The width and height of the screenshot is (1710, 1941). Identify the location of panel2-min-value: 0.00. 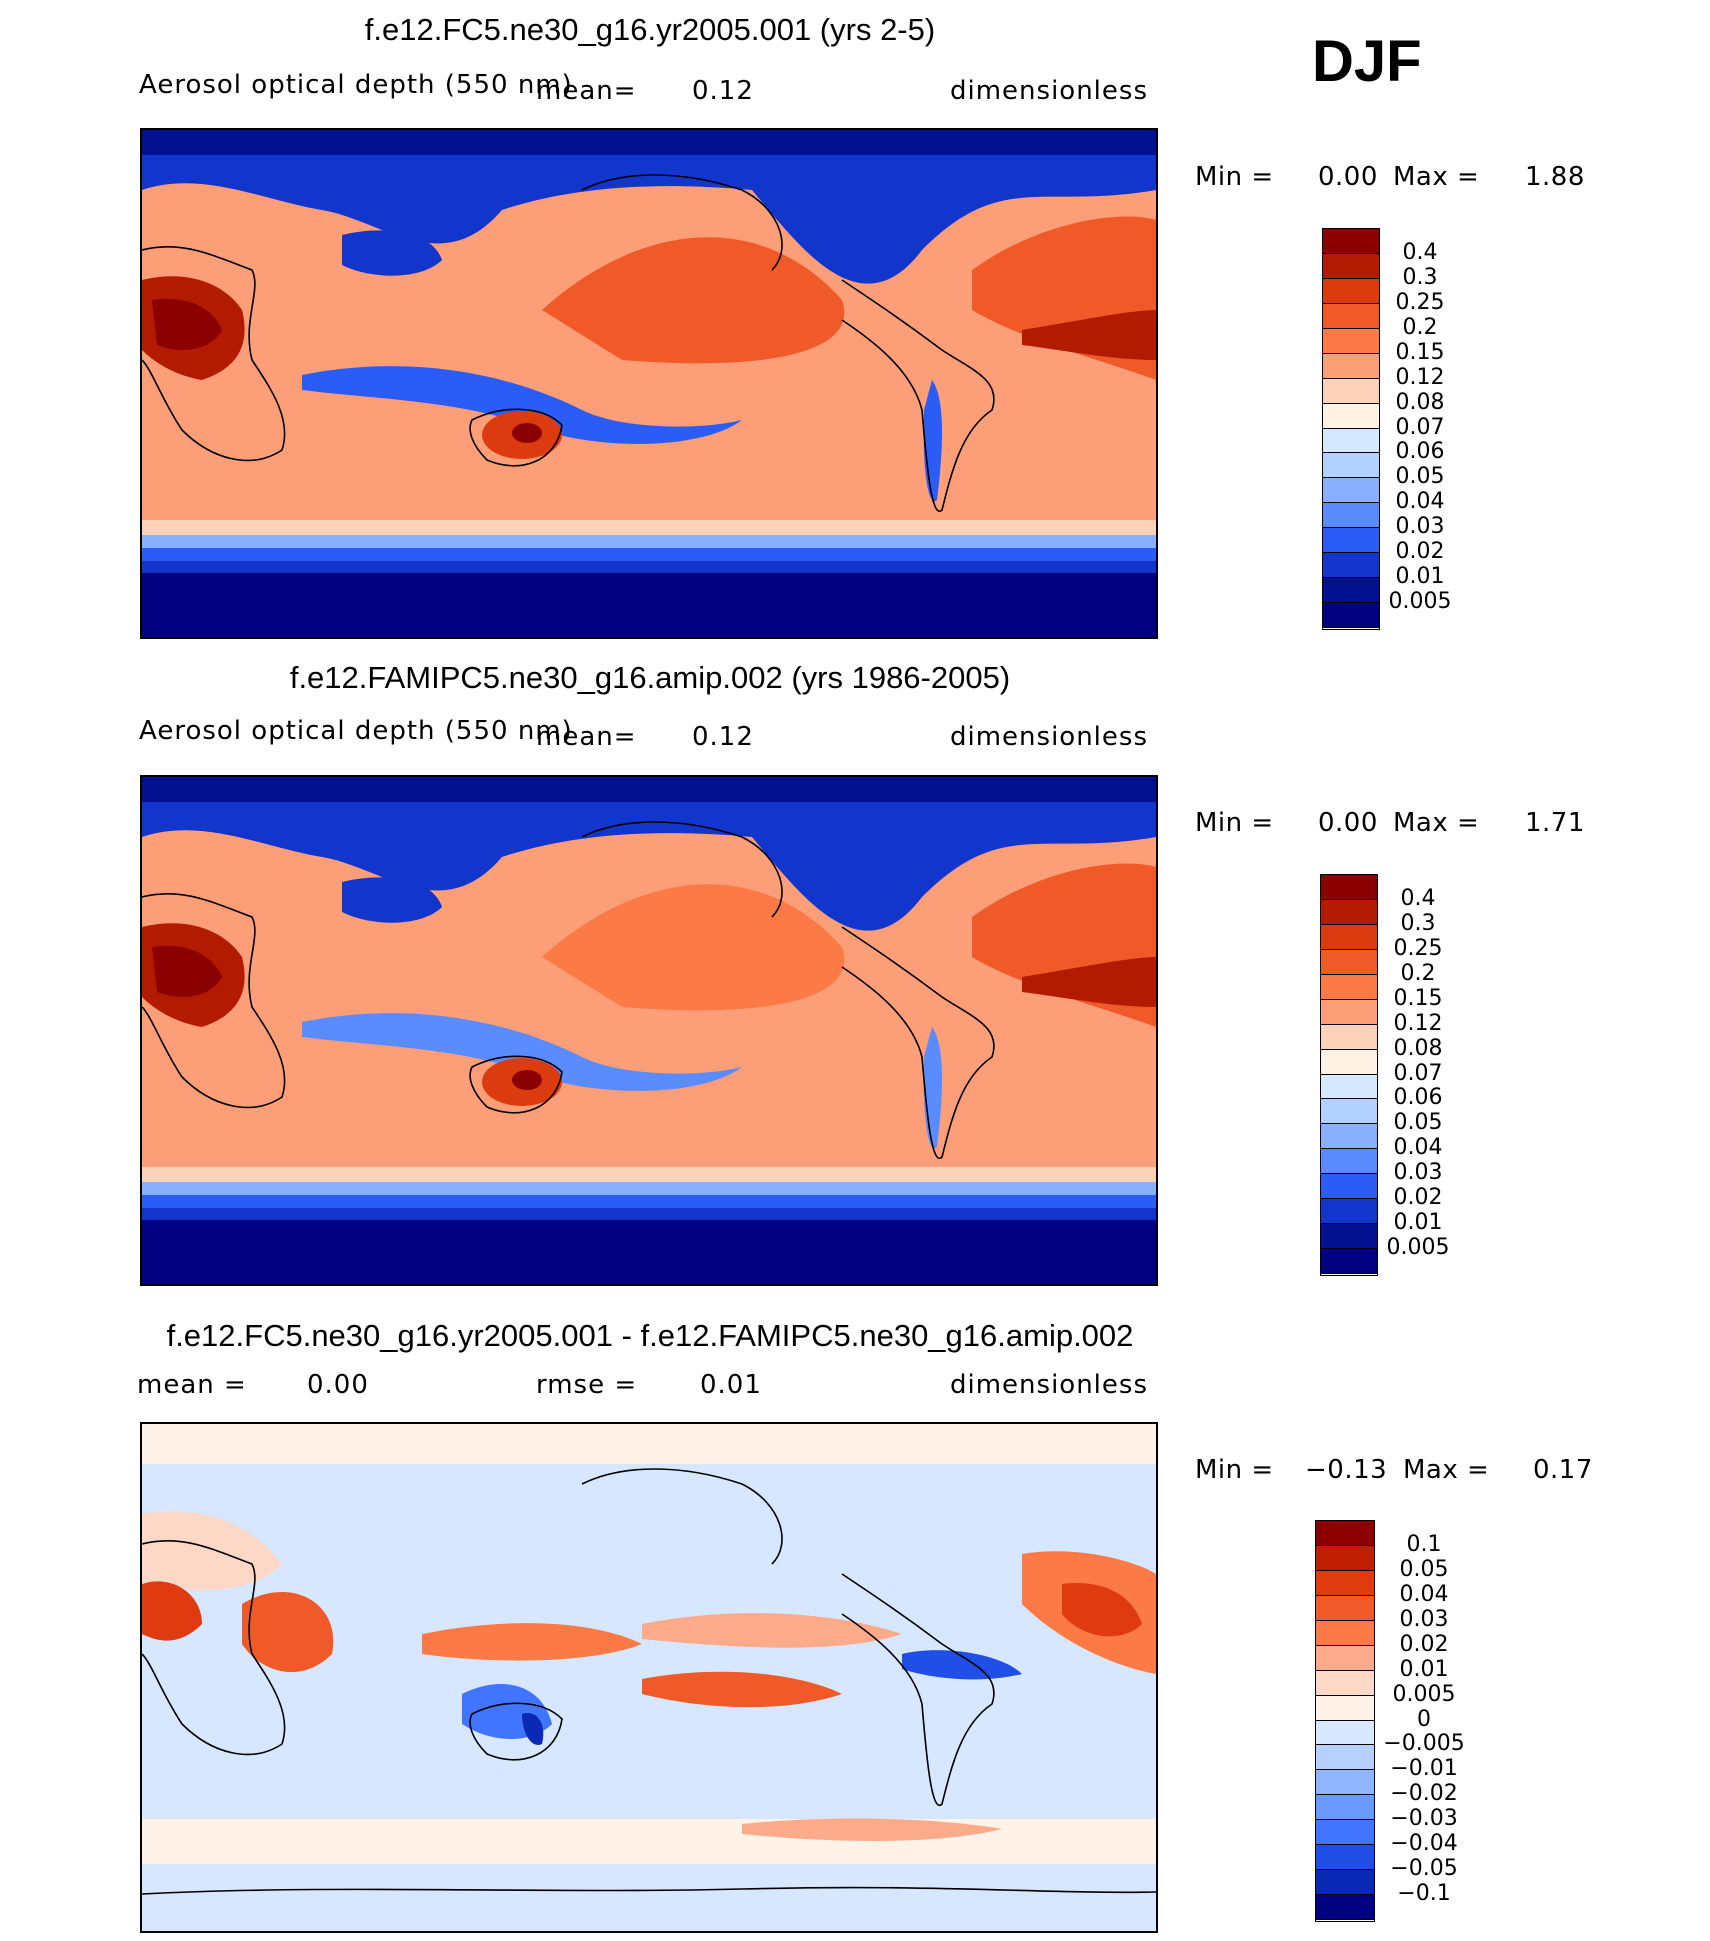
(1348, 823).